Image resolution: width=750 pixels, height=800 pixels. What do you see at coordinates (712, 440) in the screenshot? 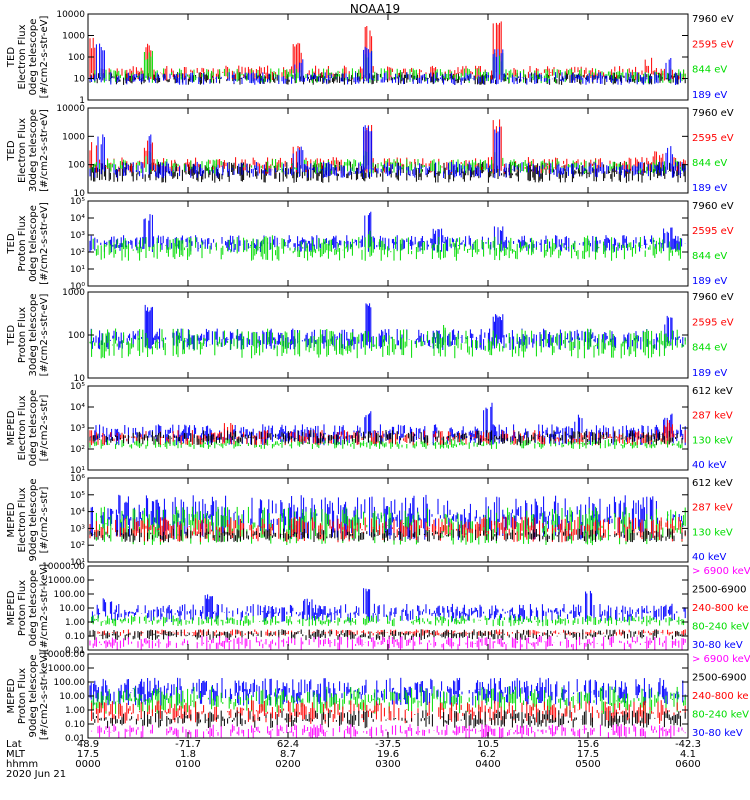
I see `legend-entry: 130 keV` at bounding box center [712, 440].